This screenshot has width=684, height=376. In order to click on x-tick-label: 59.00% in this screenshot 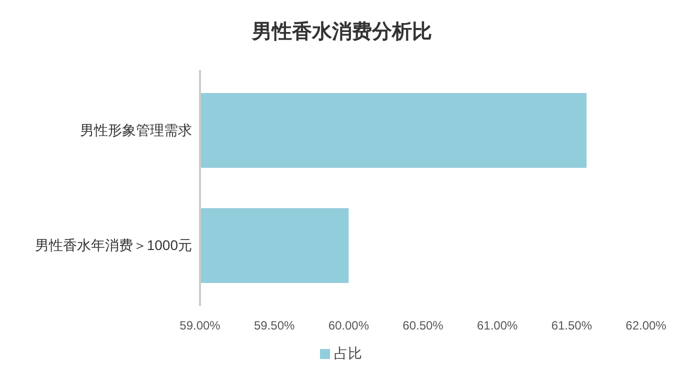, I will do `click(200, 325)`.